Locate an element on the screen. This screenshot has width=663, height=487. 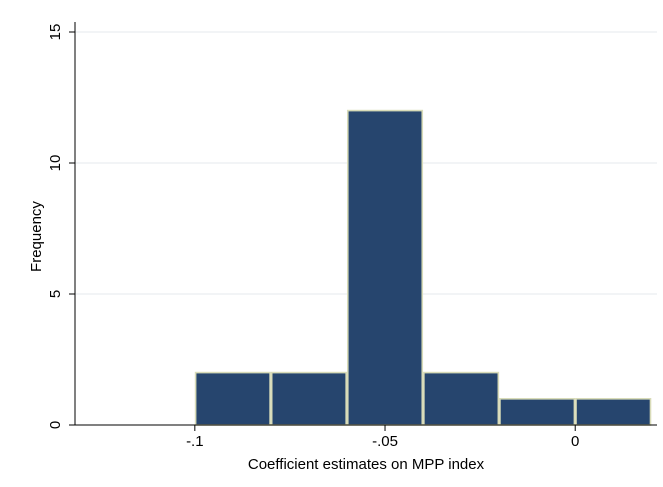
x-tick-label--.1: -.1 is located at coordinates (195, 441).